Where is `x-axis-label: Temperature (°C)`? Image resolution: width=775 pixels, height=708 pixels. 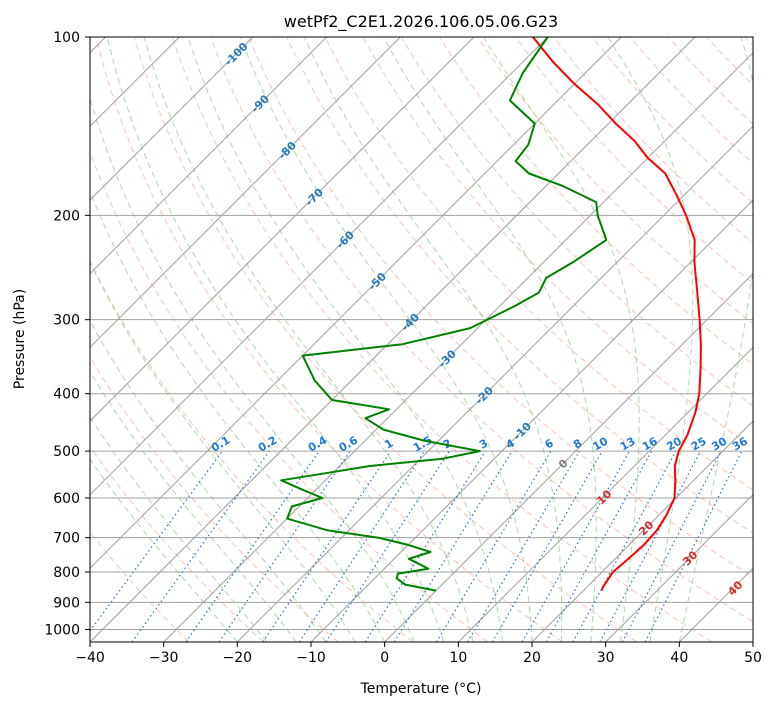
x-axis-label: Temperature (°C) is located at coordinates (421, 689).